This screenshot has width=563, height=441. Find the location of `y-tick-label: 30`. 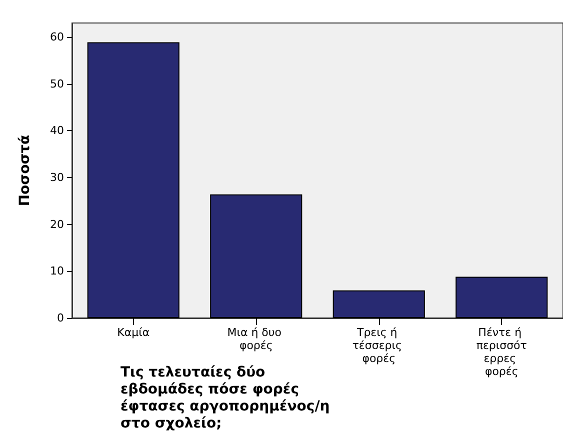

y-tick-label: 30 is located at coordinates (57, 177).